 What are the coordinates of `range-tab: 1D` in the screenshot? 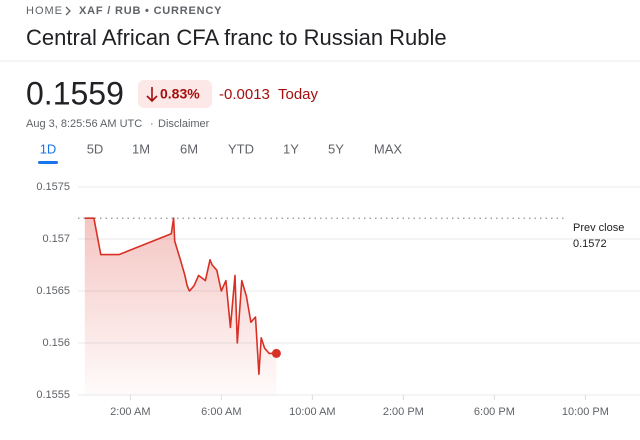 It's located at (48, 148).